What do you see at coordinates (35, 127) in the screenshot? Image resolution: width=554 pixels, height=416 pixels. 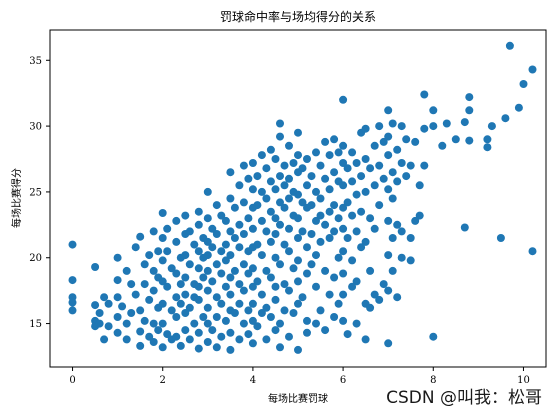 I see `y-tick-label: 30` at bounding box center [35, 127].